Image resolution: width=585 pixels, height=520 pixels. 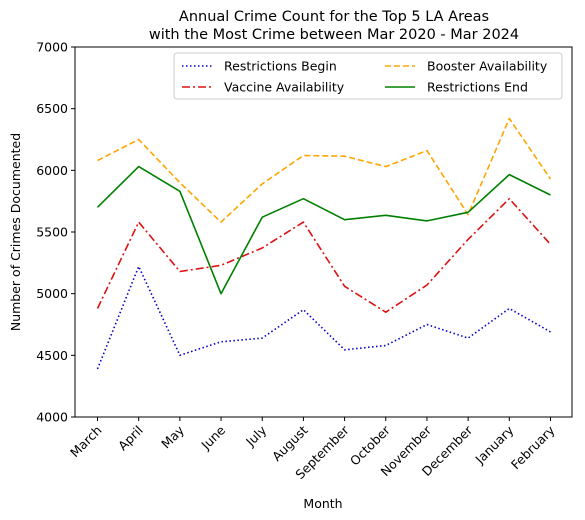 I want to click on x-tick-label: March, so click(x=86, y=442).